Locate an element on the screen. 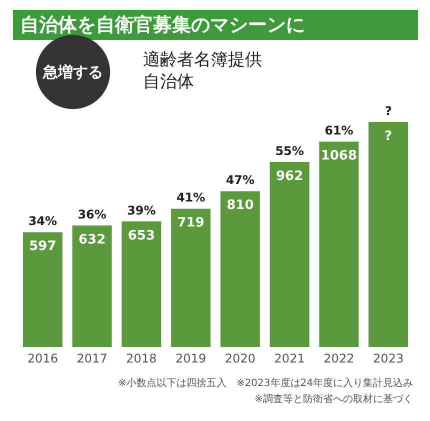 The width and height of the screenshot is (430, 421). data-label: ? is located at coordinates (388, 136).